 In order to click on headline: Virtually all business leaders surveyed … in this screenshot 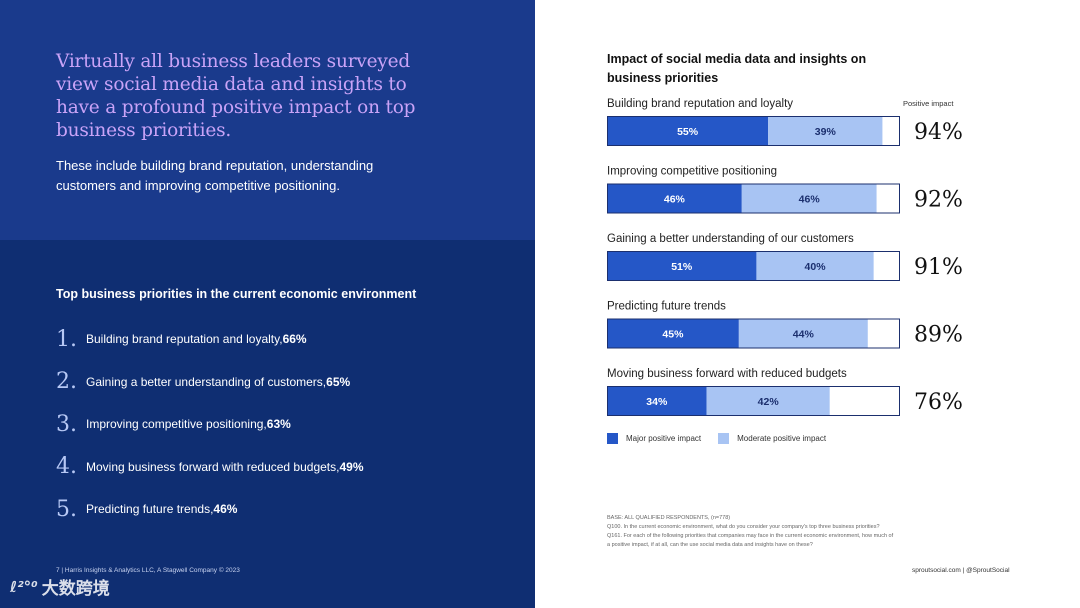, I will do `click(236, 96)`.